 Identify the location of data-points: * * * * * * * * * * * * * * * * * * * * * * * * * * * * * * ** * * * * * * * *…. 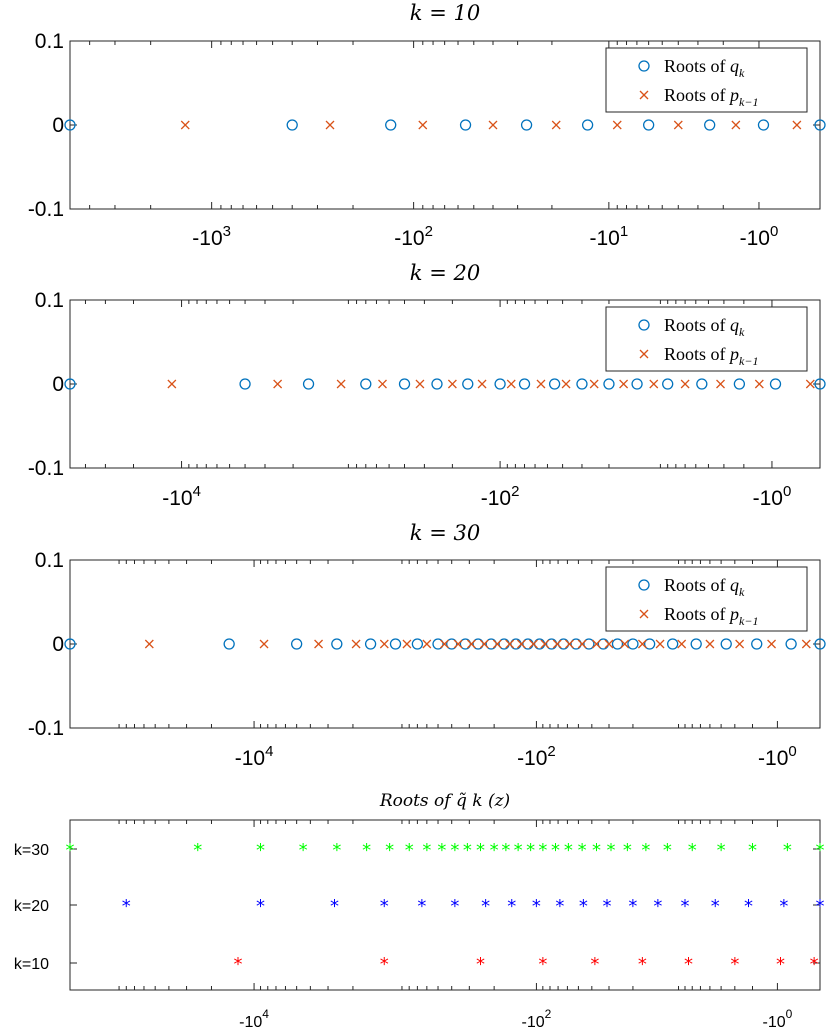
(445, 907).